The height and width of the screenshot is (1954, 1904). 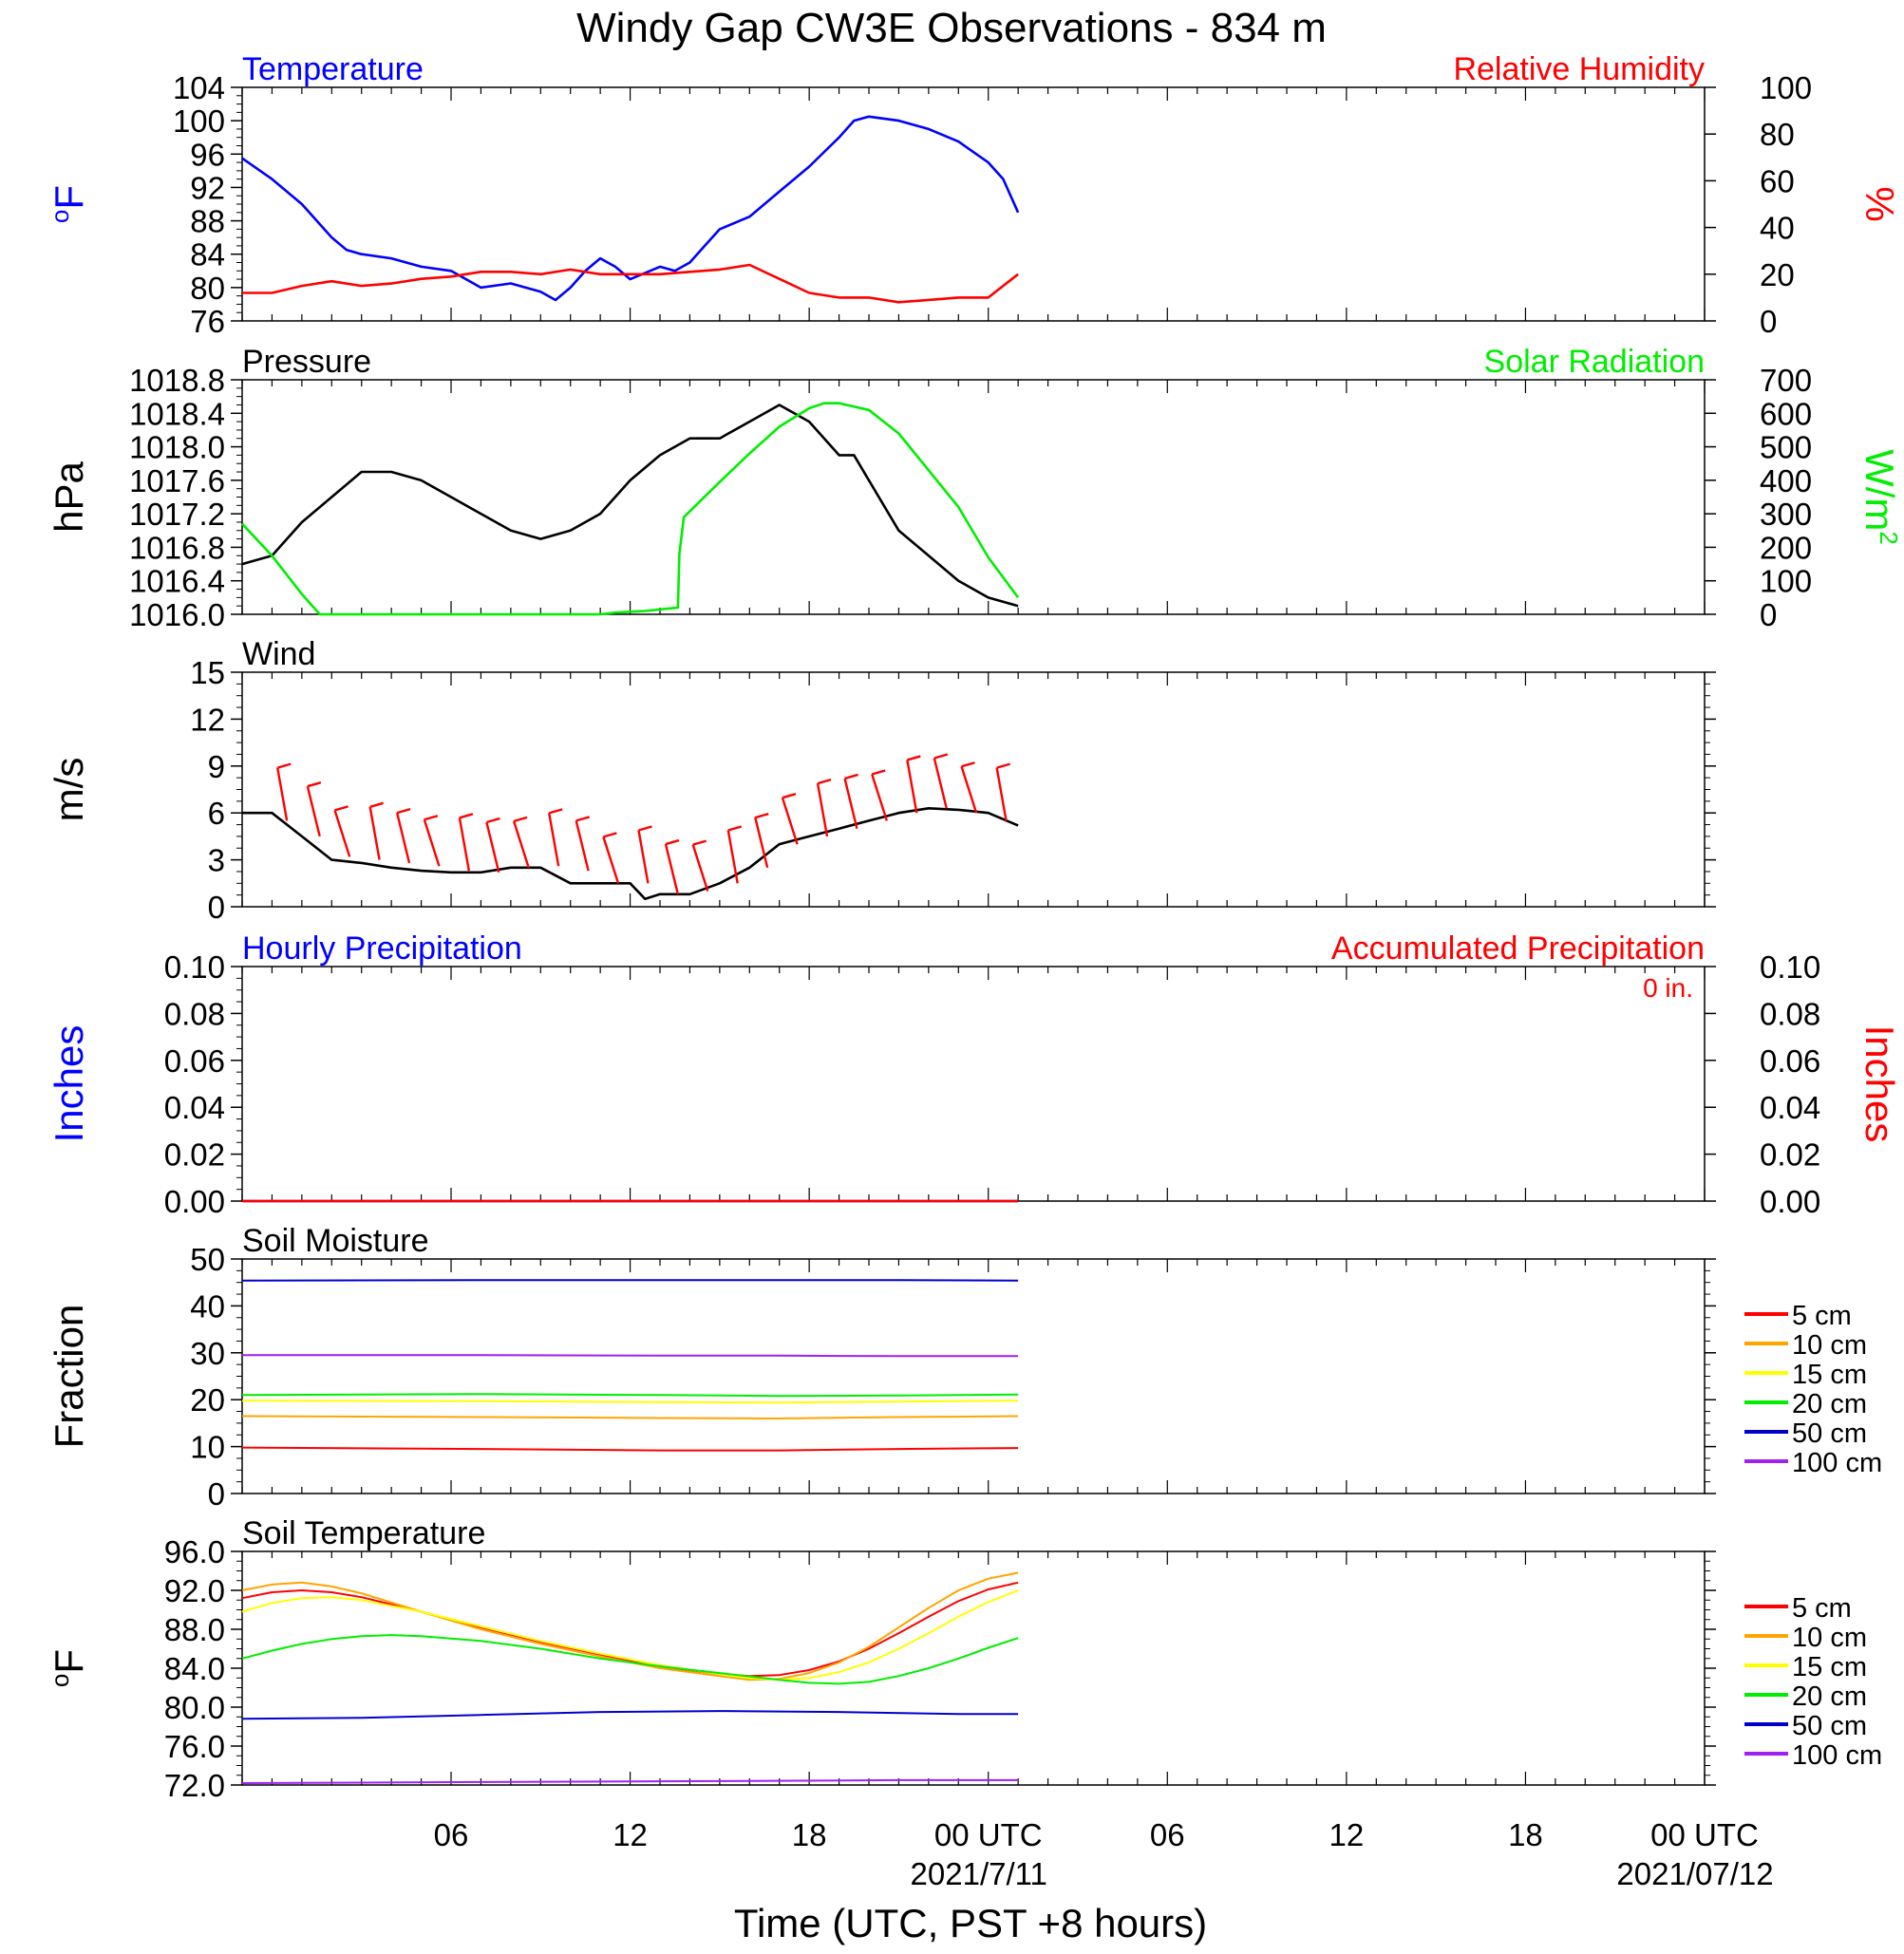 I want to click on x-tick-label: 12, so click(x=1347, y=1834).